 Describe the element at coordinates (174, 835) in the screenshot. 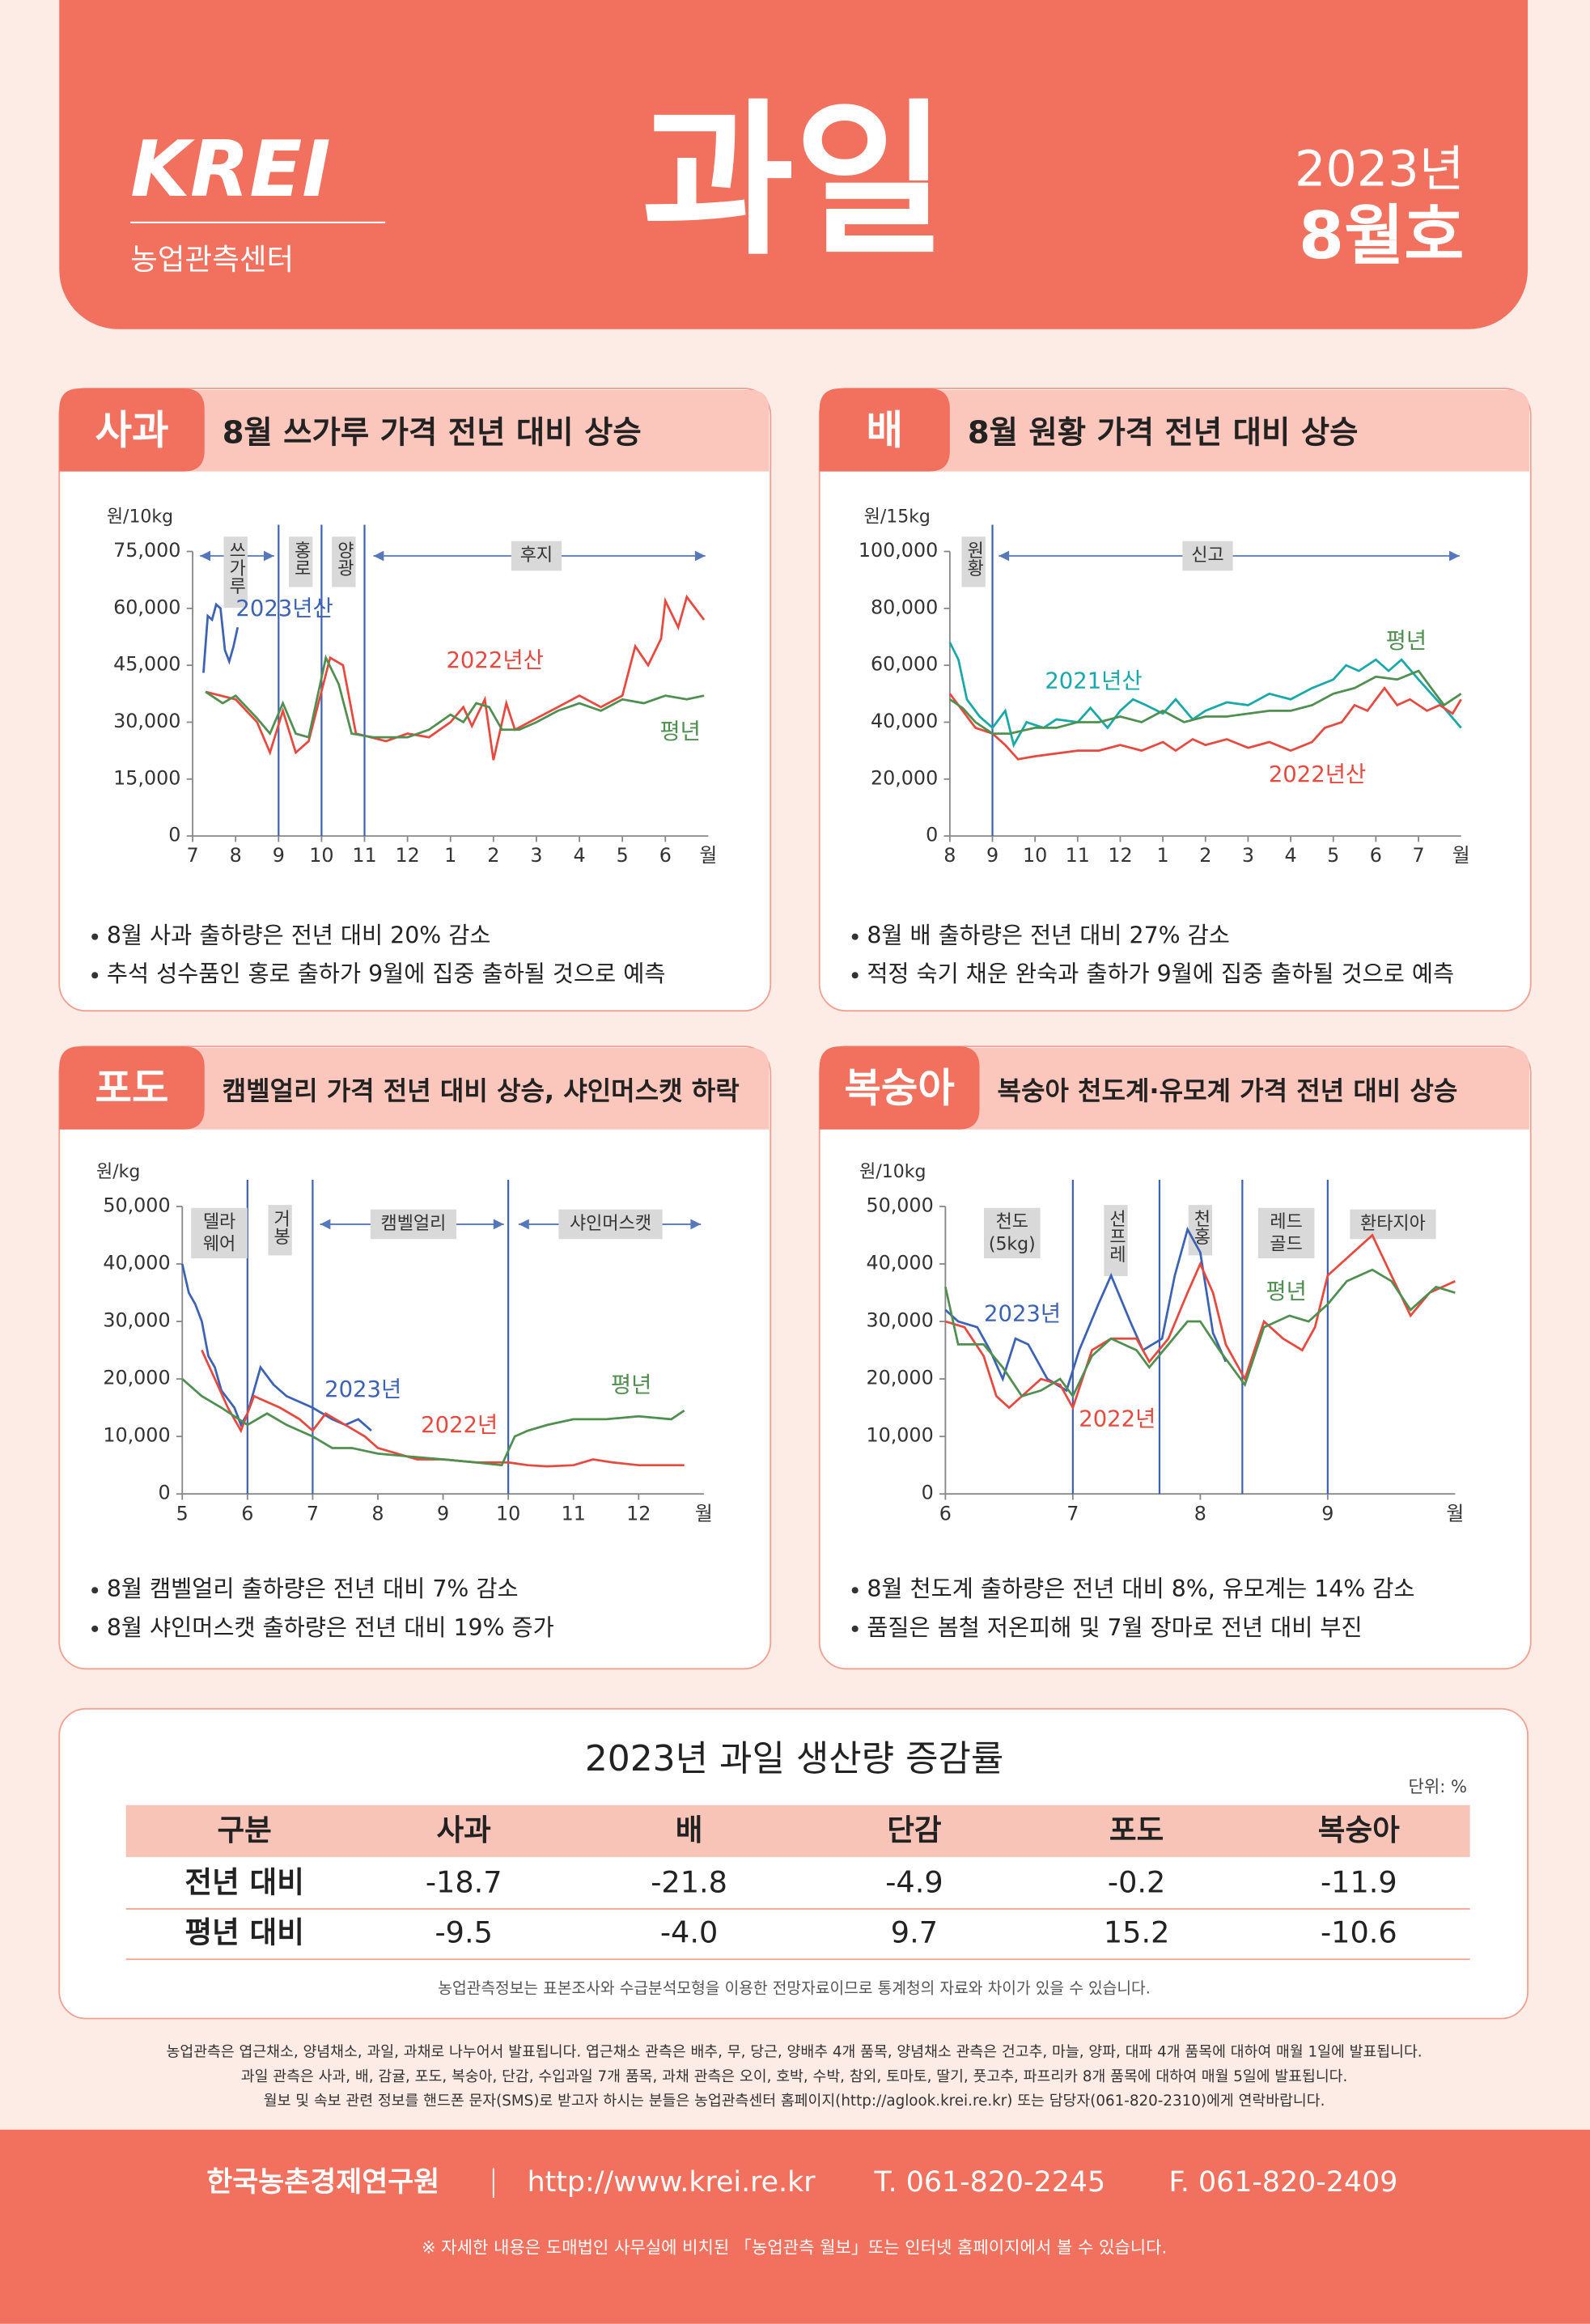

I see `y-tick-label: 0` at that location.